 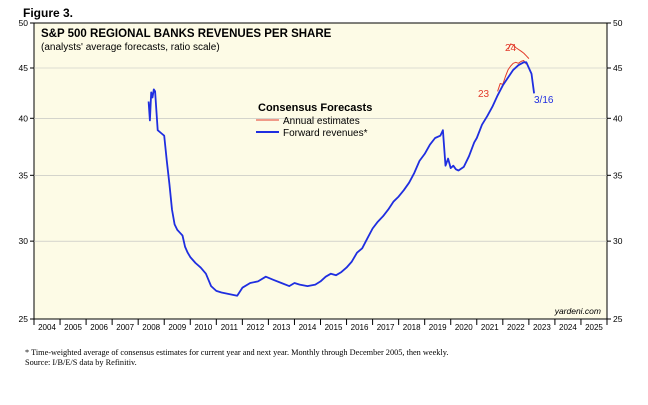 What do you see at coordinates (334, 327) in the screenshot?
I see `x-tick-label: 2015` at bounding box center [334, 327].